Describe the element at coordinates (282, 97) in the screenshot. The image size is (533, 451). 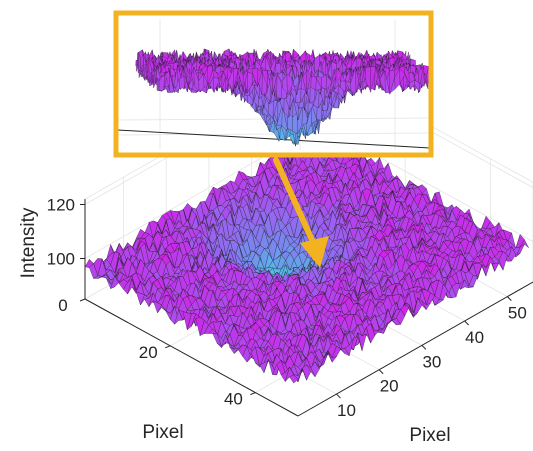
I see `inset-surface` at that location.